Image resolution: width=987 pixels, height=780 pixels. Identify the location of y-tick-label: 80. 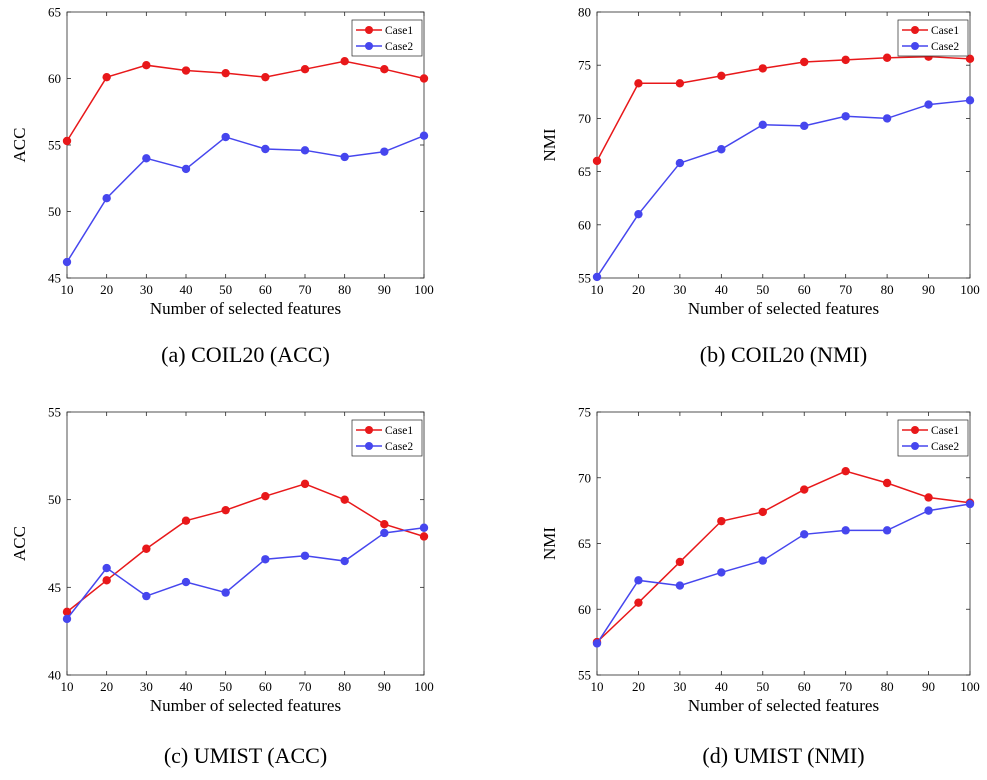
(584, 12).